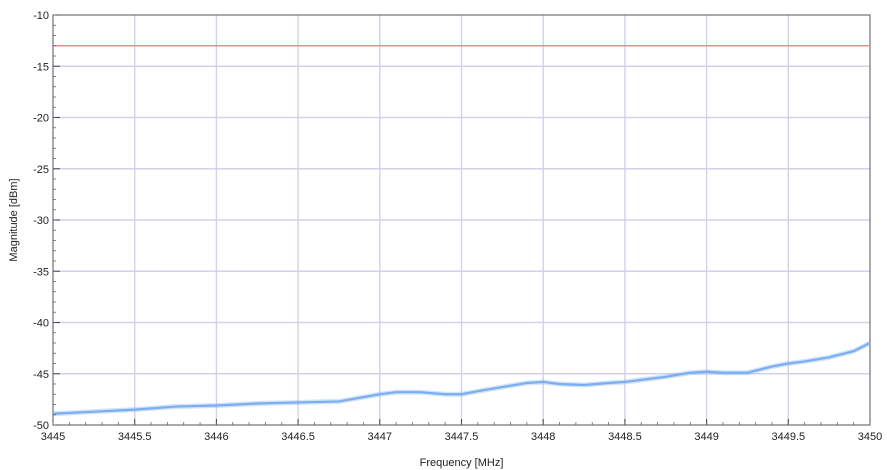 This screenshot has height=470, width=887. I want to click on x-tick-label: 3448, so click(543, 437).